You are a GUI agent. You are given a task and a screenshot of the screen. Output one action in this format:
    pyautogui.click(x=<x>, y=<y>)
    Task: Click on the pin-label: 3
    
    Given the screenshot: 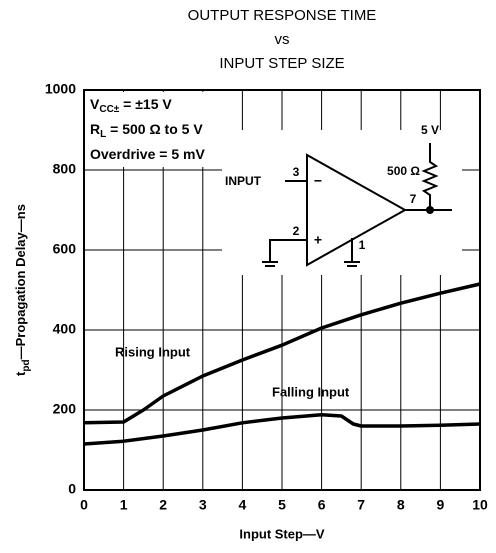 What is the action you would take?
    pyautogui.click(x=296, y=172)
    